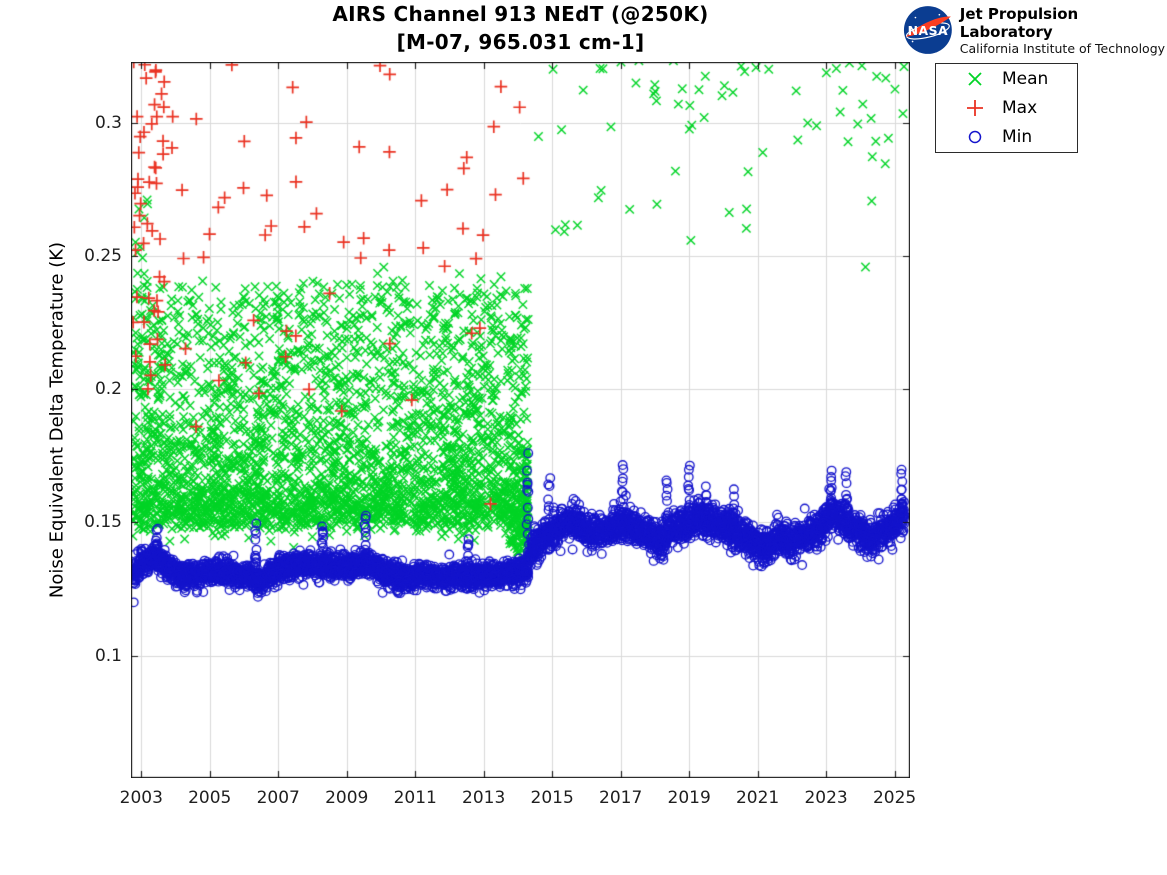 Image resolution: width=1167 pixels, height=875 pixels. I want to click on legend: Mean Max Min, so click(1006, 108).